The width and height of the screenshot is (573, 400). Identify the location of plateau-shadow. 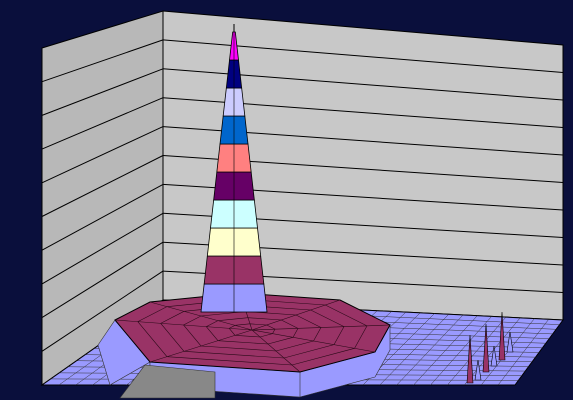
(167, 381).